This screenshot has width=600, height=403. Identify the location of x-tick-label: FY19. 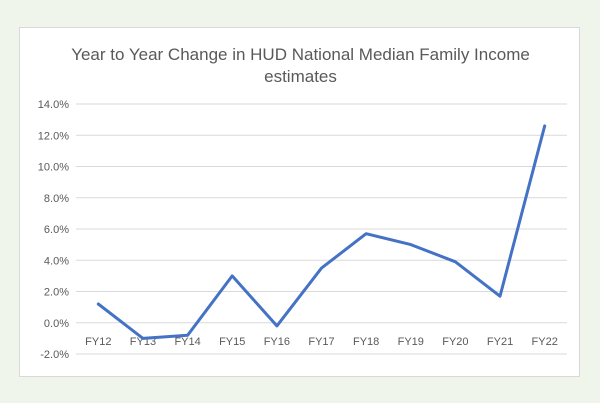
(411, 342).